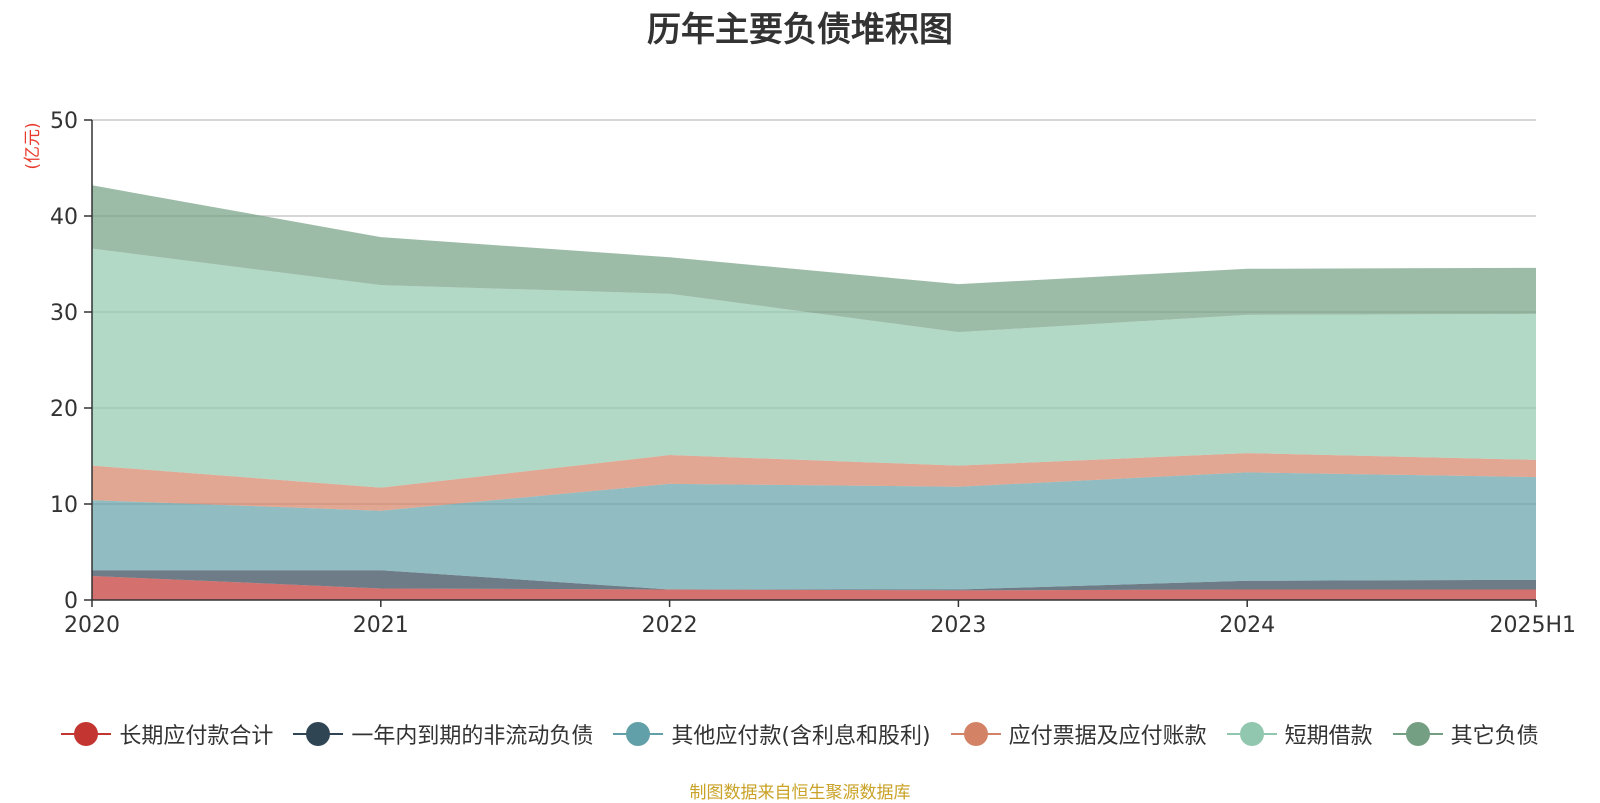 This screenshot has width=1600, height=803. Describe the element at coordinates (1107, 736) in the screenshot. I see `legend-label: 应付票据及应付账款` at that location.